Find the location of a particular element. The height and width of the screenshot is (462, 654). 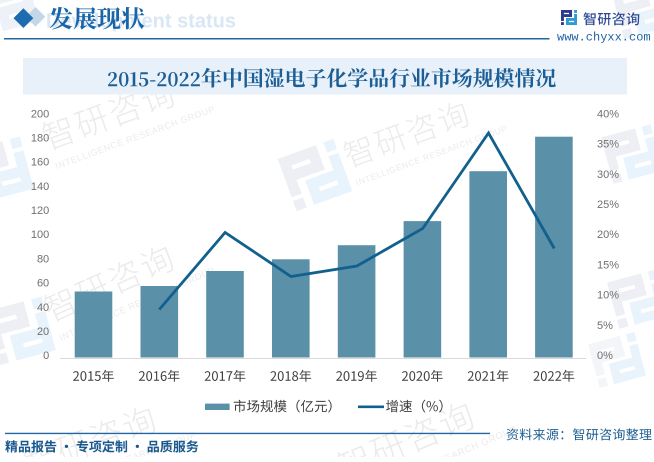

svg-text: 25% is located at coordinates (608, 205).